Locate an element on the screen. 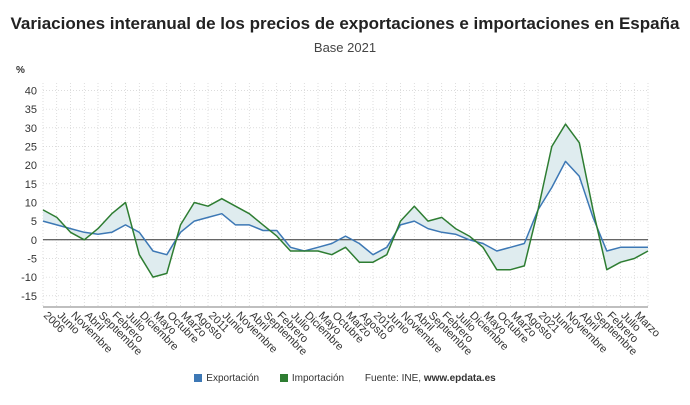 Image resolution: width=690 pixels, height=405 pixels. legend-swatch-import is located at coordinates (283, 378).